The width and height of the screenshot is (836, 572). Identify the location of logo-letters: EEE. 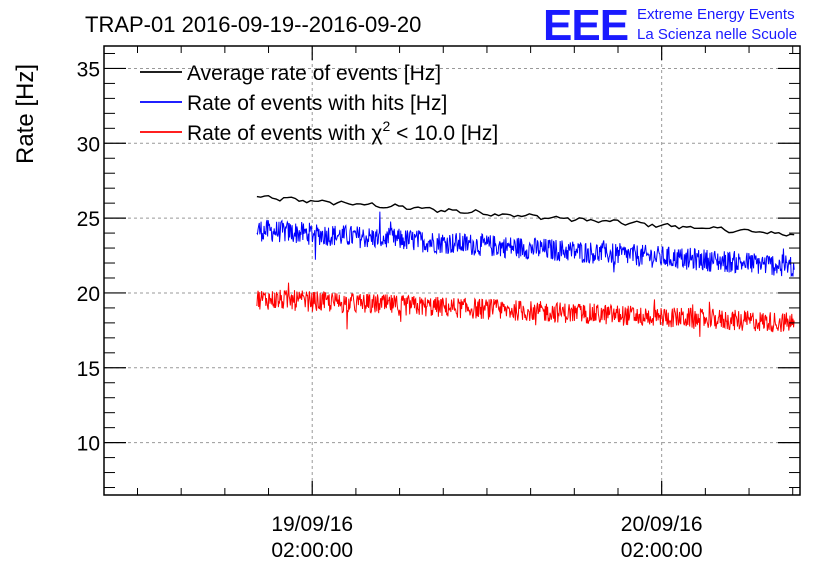
(585, 25).